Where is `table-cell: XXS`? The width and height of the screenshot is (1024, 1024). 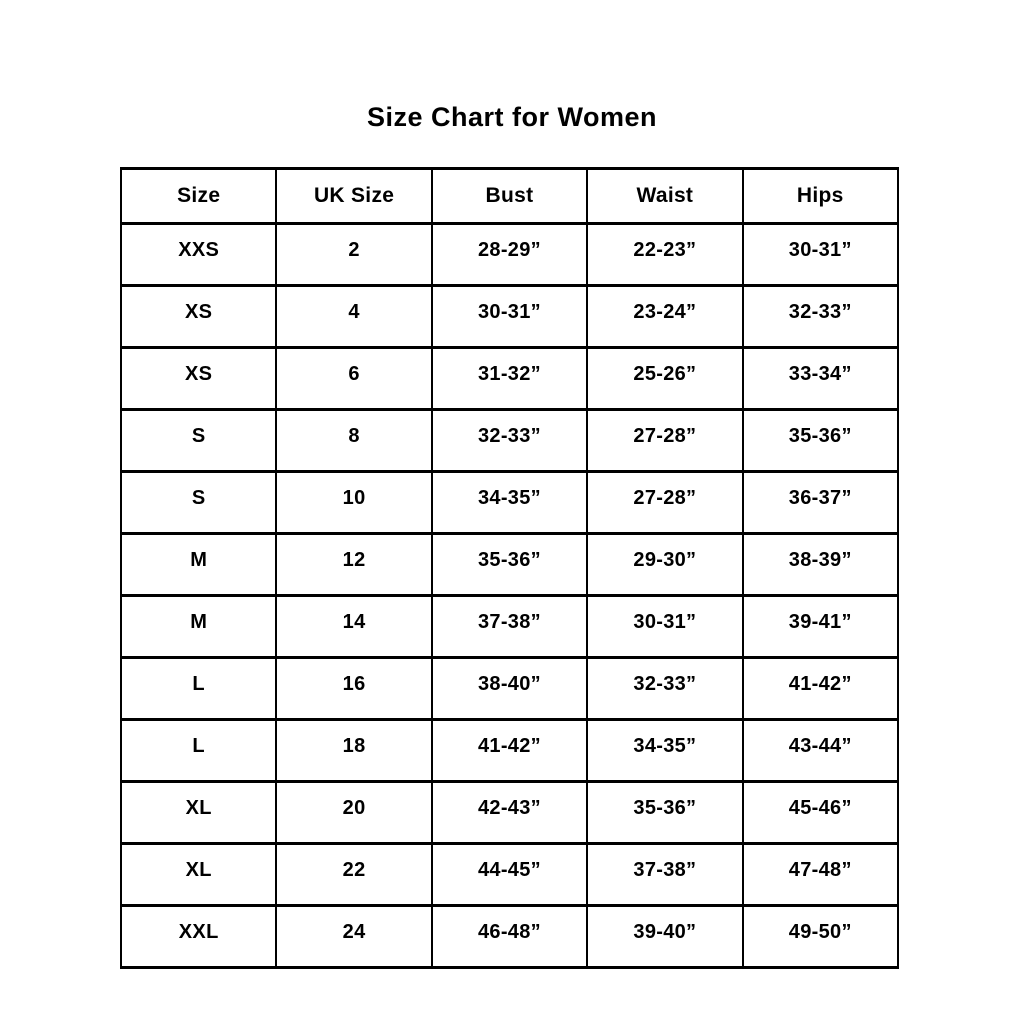
table-cell: XXS is located at coordinates (198, 254).